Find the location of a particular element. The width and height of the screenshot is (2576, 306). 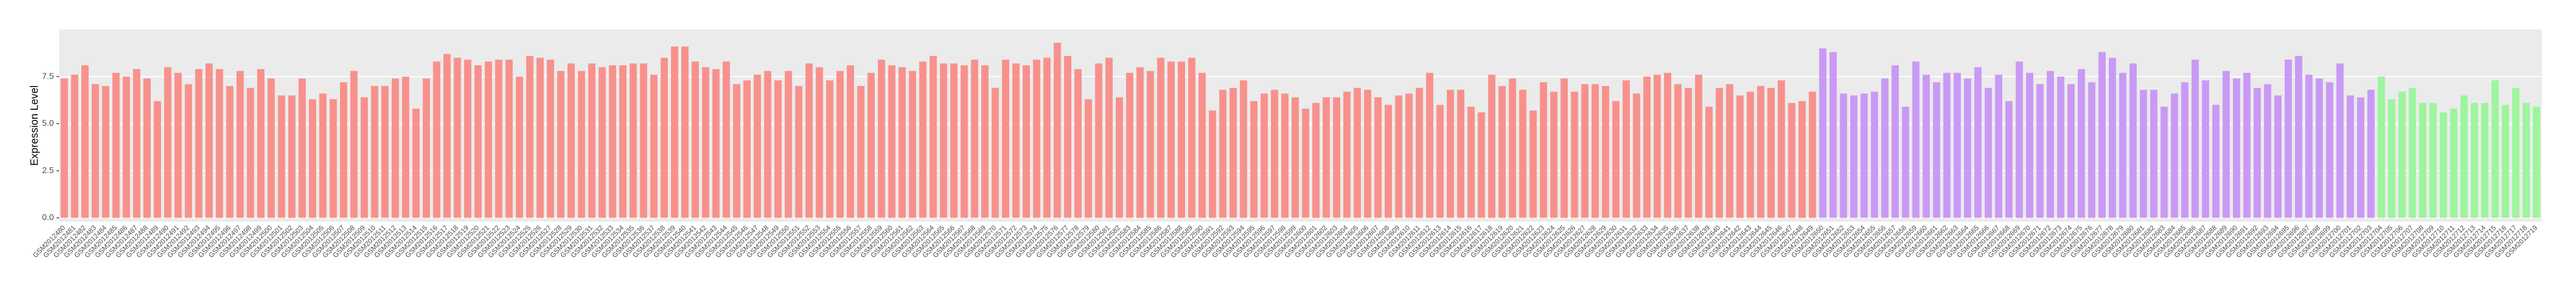

y-tick-label: 0.0 is located at coordinates (48, 218).